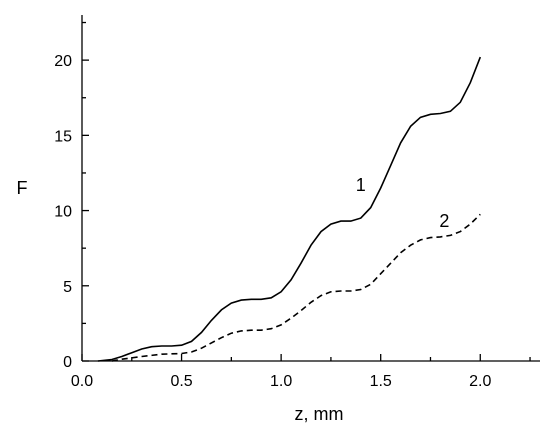  I want to click on y-tick-label: 5, so click(67, 287).